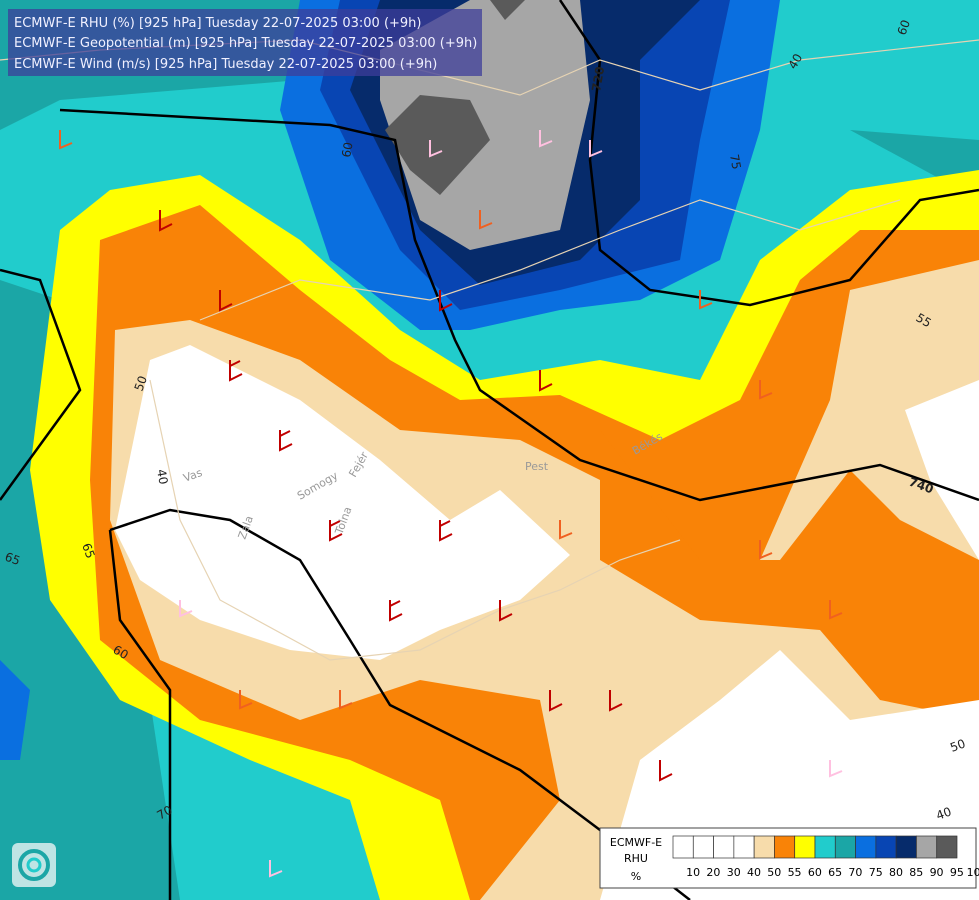  Describe the element at coordinates (636, 858) in the screenshot. I see `legend-title: RHU` at that location.